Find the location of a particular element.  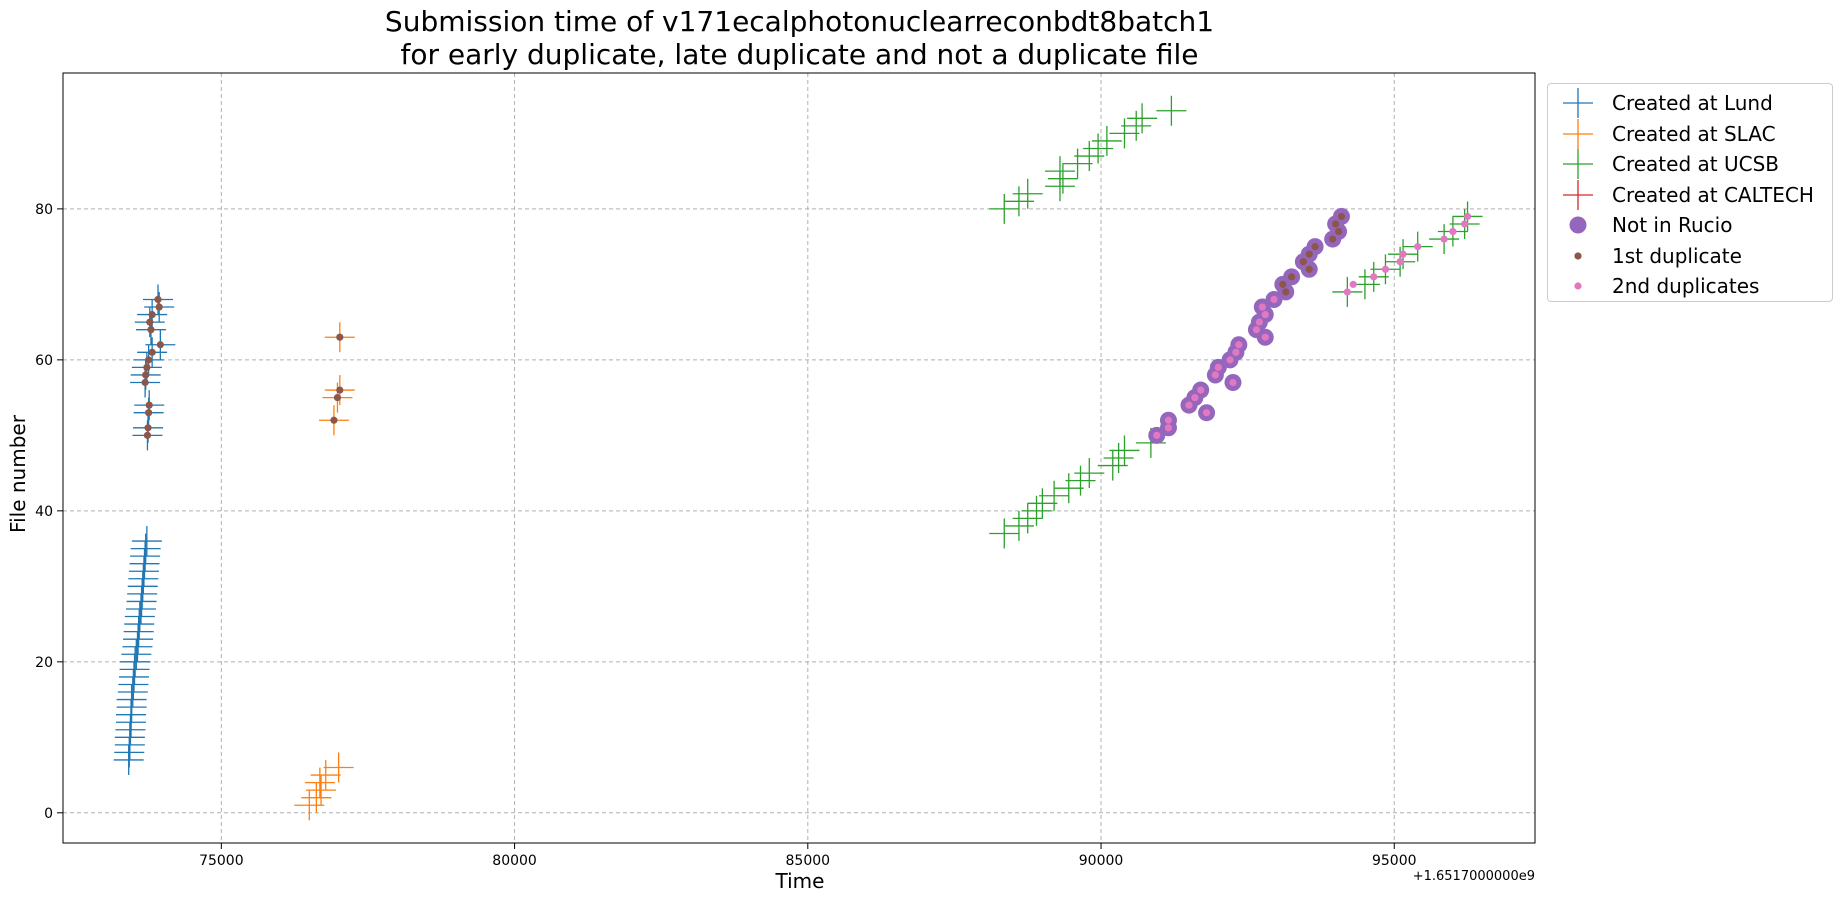

y-tick-label: 20 is located at coordinates (44, 663).